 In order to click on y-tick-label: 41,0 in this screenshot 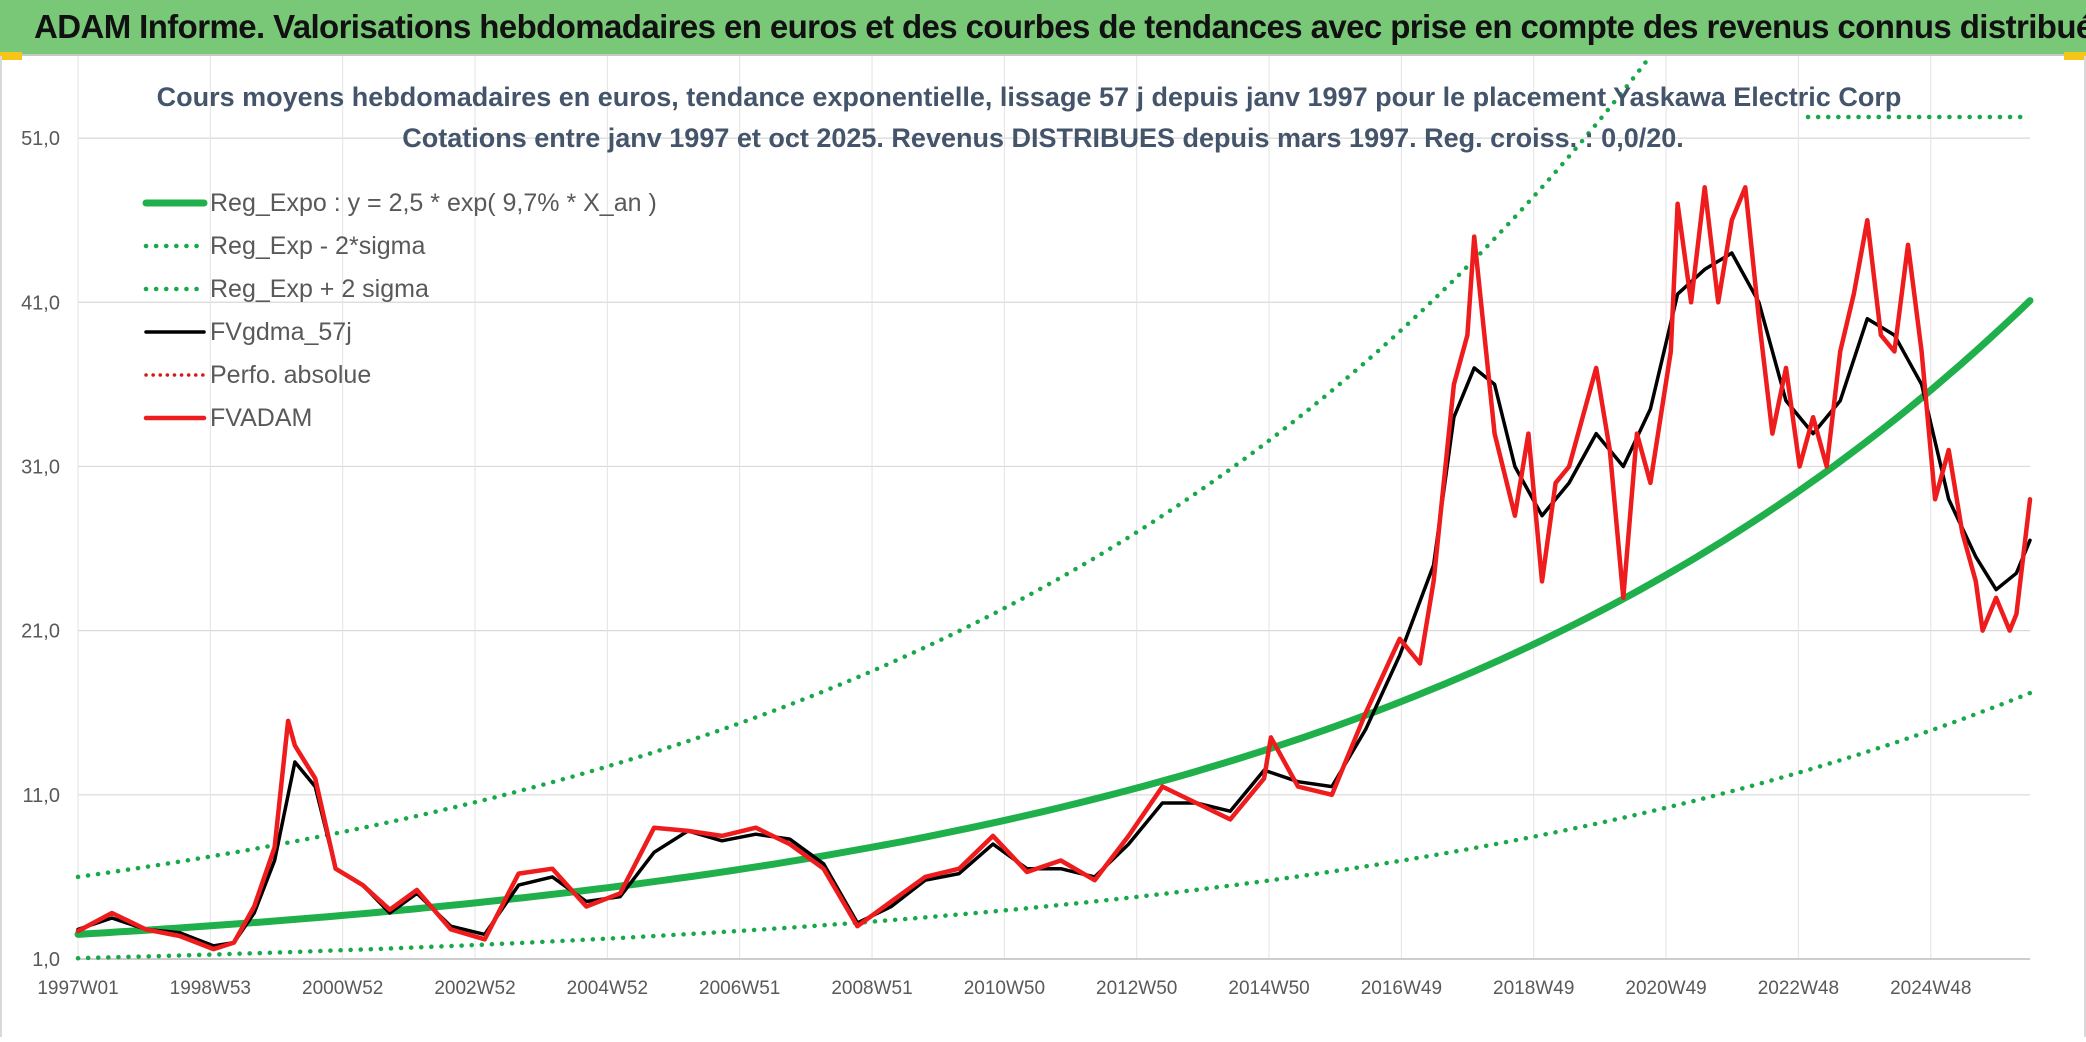, I will do `click(40, 303)`.